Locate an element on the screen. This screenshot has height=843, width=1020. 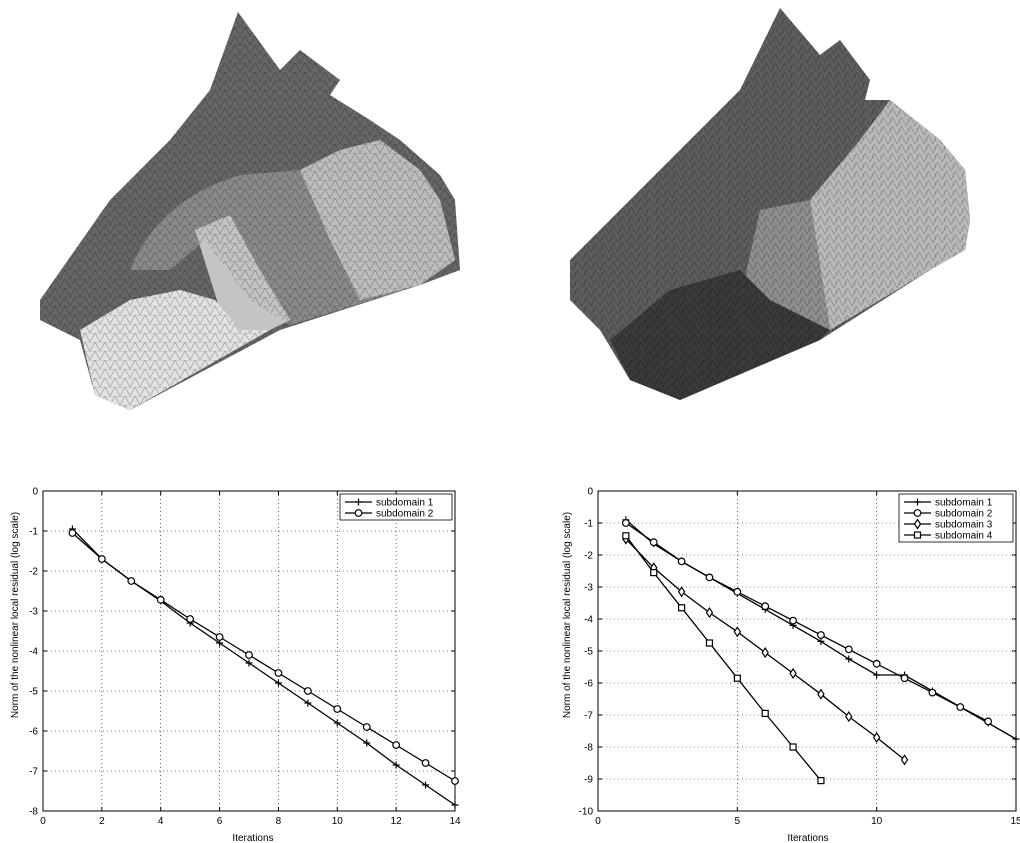
legend-label: subdomain 2 is located at coordinates (964, 514).